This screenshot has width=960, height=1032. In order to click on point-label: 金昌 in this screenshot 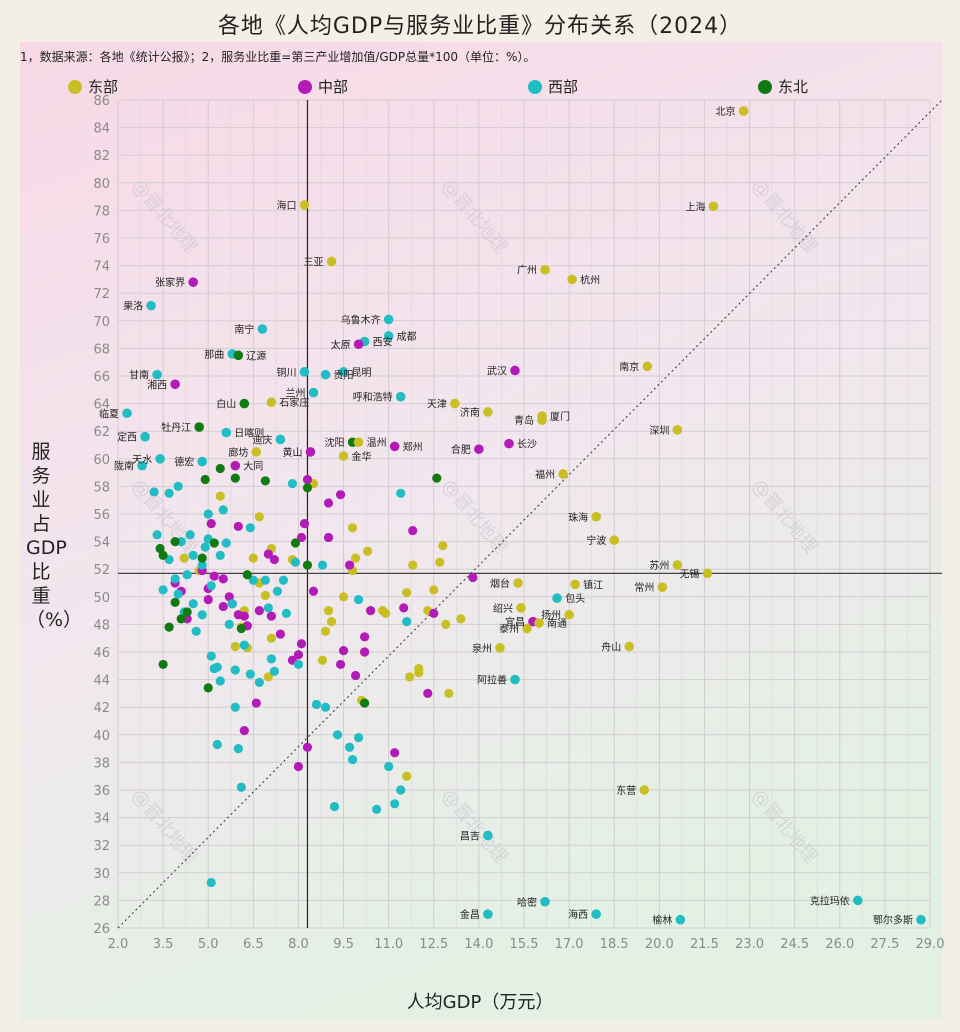, I will do `click(470, 914)`.